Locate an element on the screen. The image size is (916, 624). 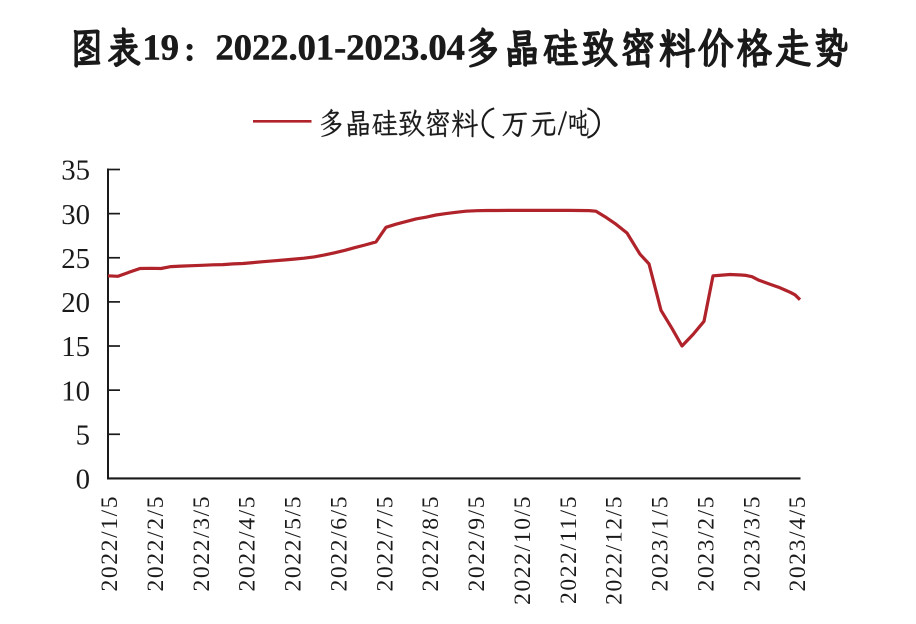
svg-text: 2022/5/5 is located at coordinates (294, 543).